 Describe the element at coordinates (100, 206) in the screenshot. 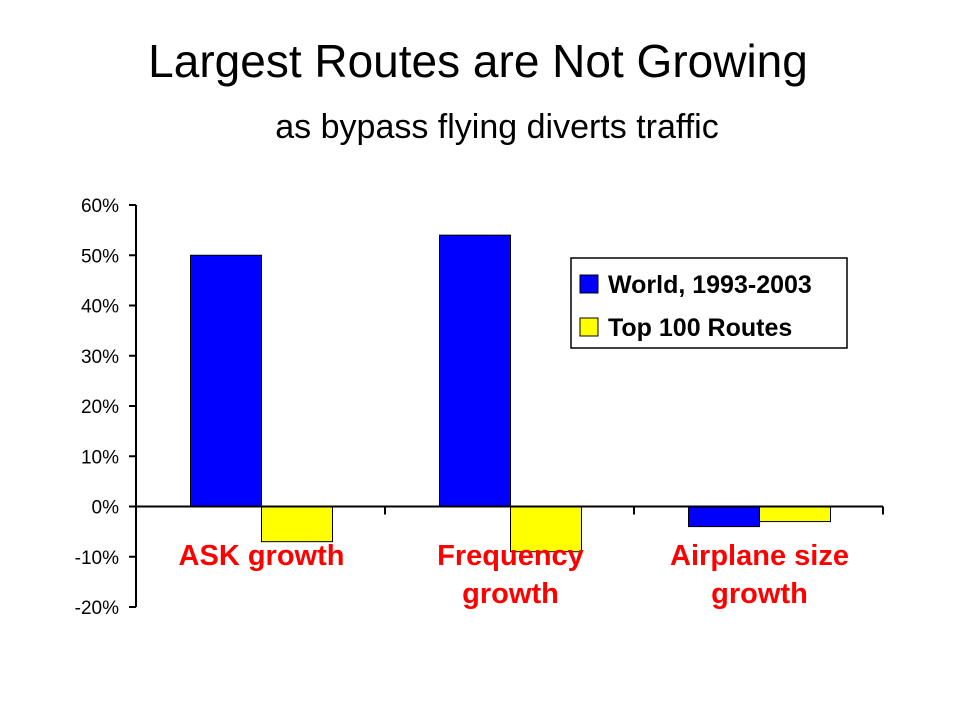

I see `y-tick-label: 60%` at that location.